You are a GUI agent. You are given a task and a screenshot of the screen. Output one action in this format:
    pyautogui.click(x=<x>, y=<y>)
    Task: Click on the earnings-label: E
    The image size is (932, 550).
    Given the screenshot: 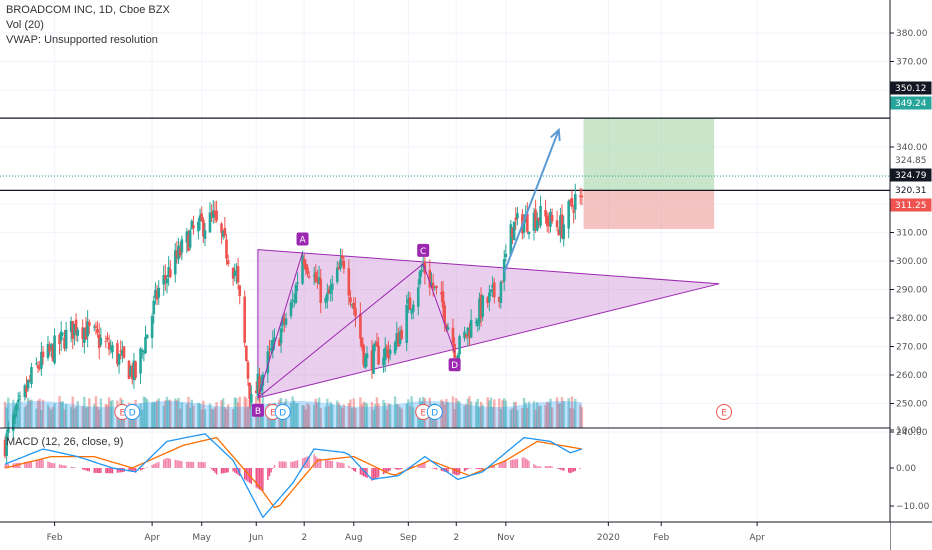 What is the action you would take?
    pyautogui.click(x=423, y=414)
    